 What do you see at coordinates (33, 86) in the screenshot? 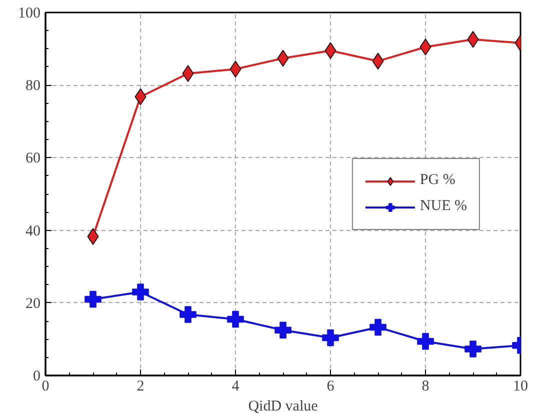
I see `y-tick-label: 80` at bounding box center [33, 86].